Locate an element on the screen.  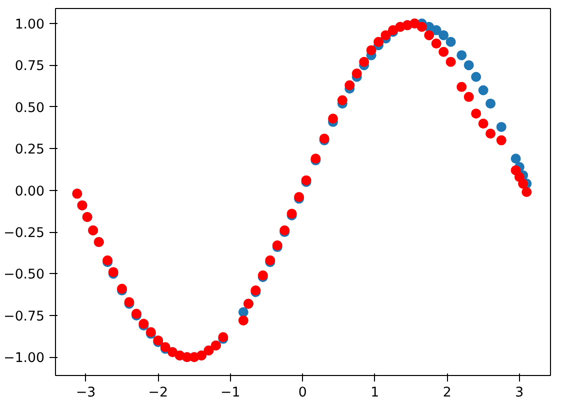
y-tick-label: 0.75 is located at coordinates (29, 66).